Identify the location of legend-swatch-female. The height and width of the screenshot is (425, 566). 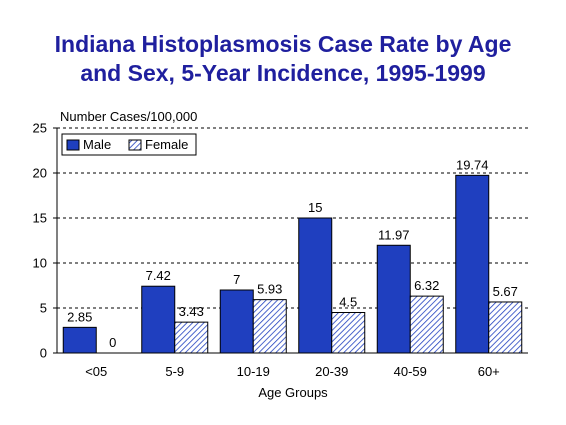
(135, 145).